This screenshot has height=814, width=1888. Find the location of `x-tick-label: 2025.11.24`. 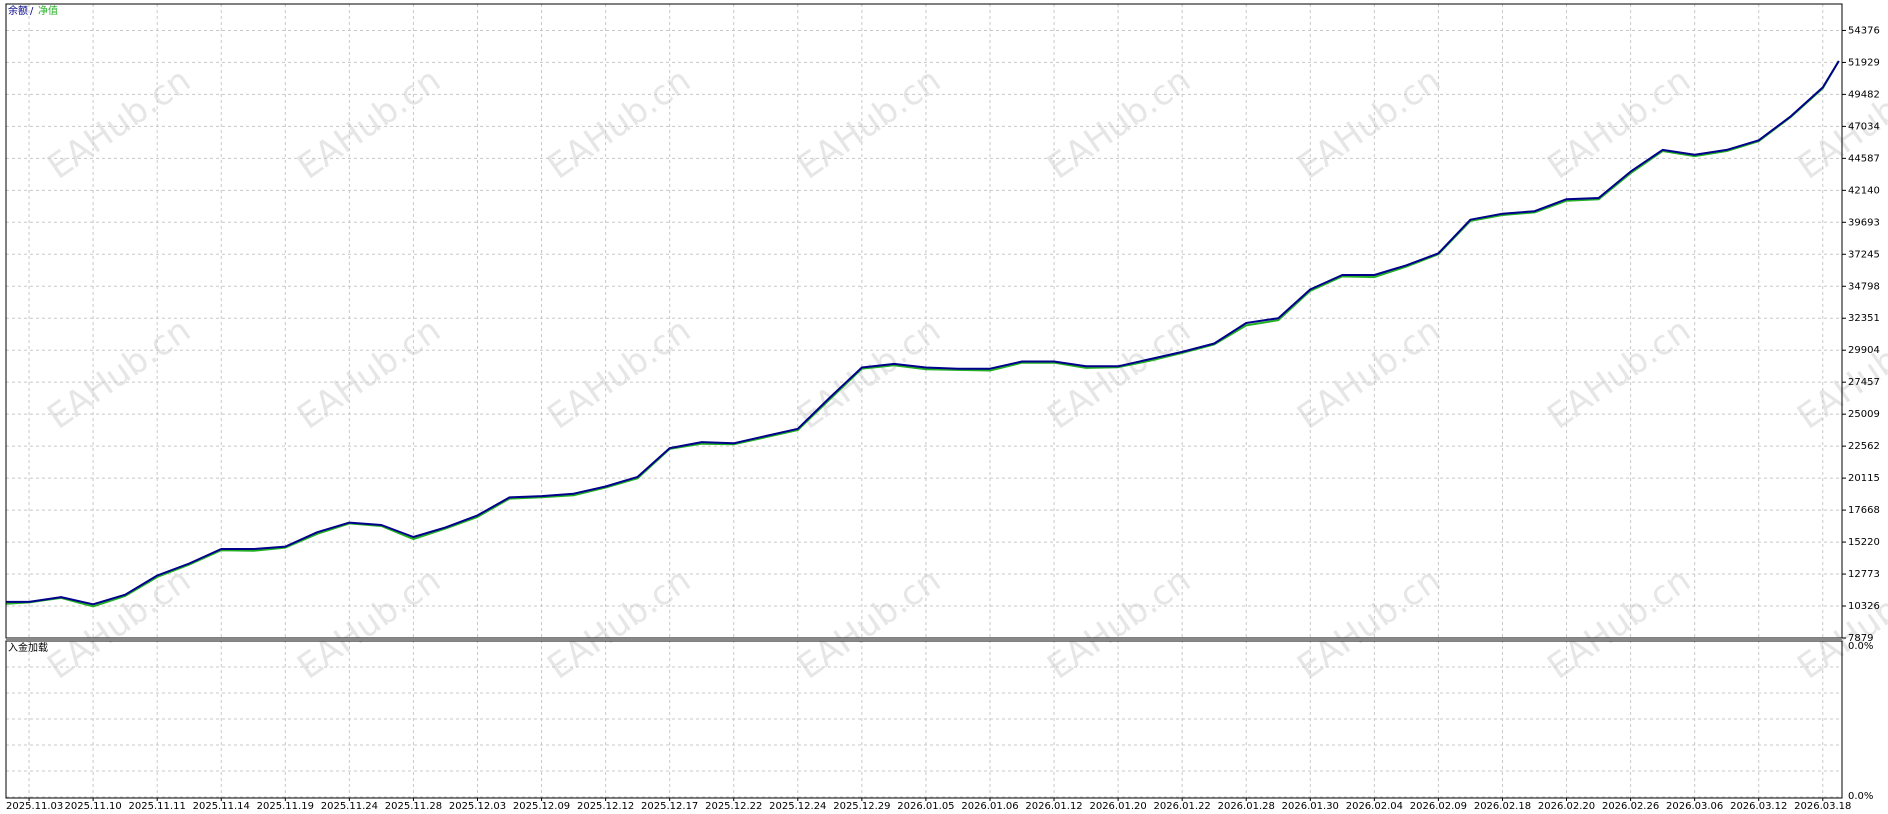

x-tick-label: 2025.11.24 is located at coordinates (349, 806).